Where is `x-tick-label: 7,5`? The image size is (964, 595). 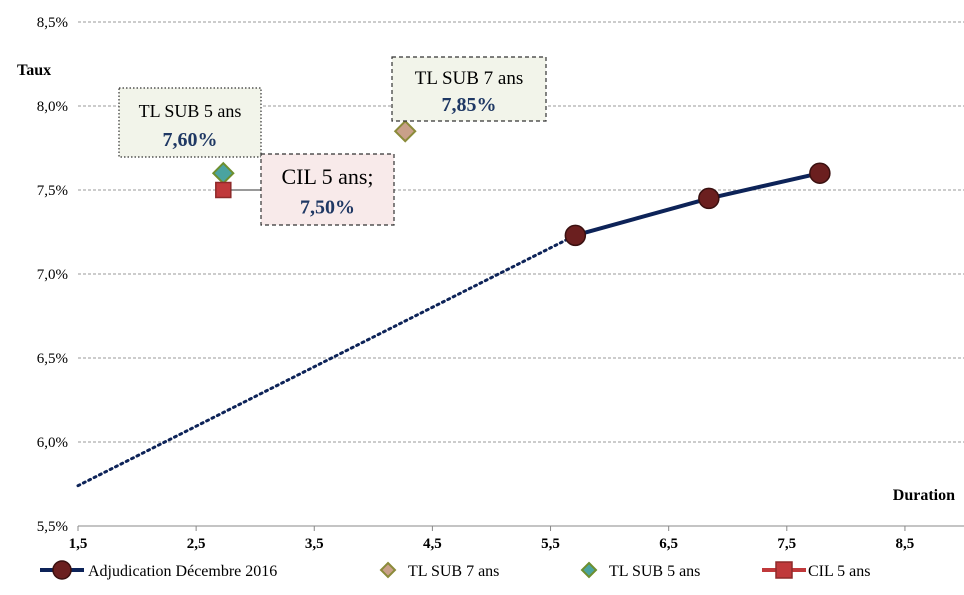
x-tick-label: 7,5 is located at coordinates (786, 544).